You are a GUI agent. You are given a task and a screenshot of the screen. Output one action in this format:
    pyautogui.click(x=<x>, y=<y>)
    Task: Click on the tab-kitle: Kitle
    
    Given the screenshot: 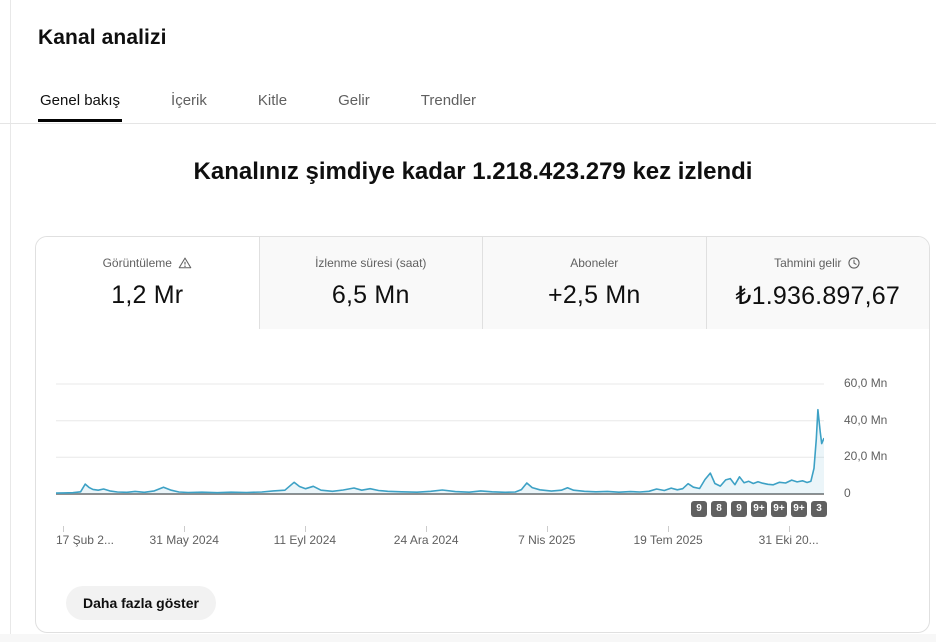 What is the action you would take?
    pyautogui.click(x=272, y=100)
    